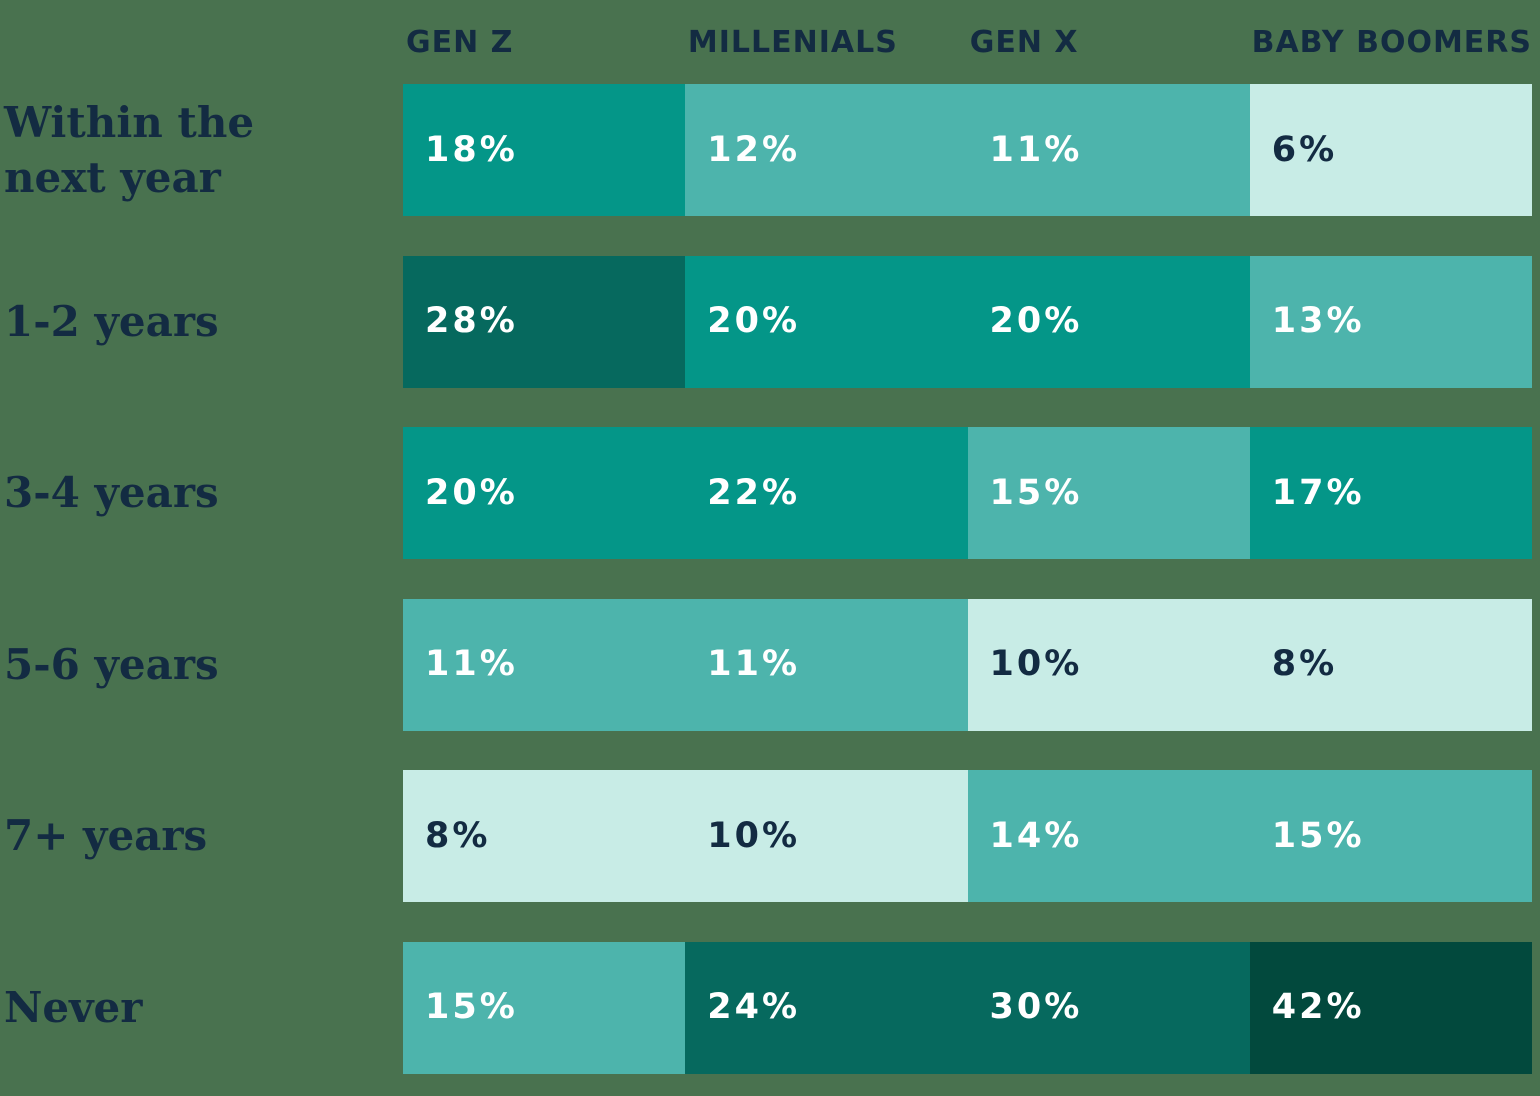 The height and width of the screenshot is (1096, 1540). What do you see at coordinates (826, 493) in the screenshot?
I see `heatmap-cell: 22%` at bounding box center [826, 493].